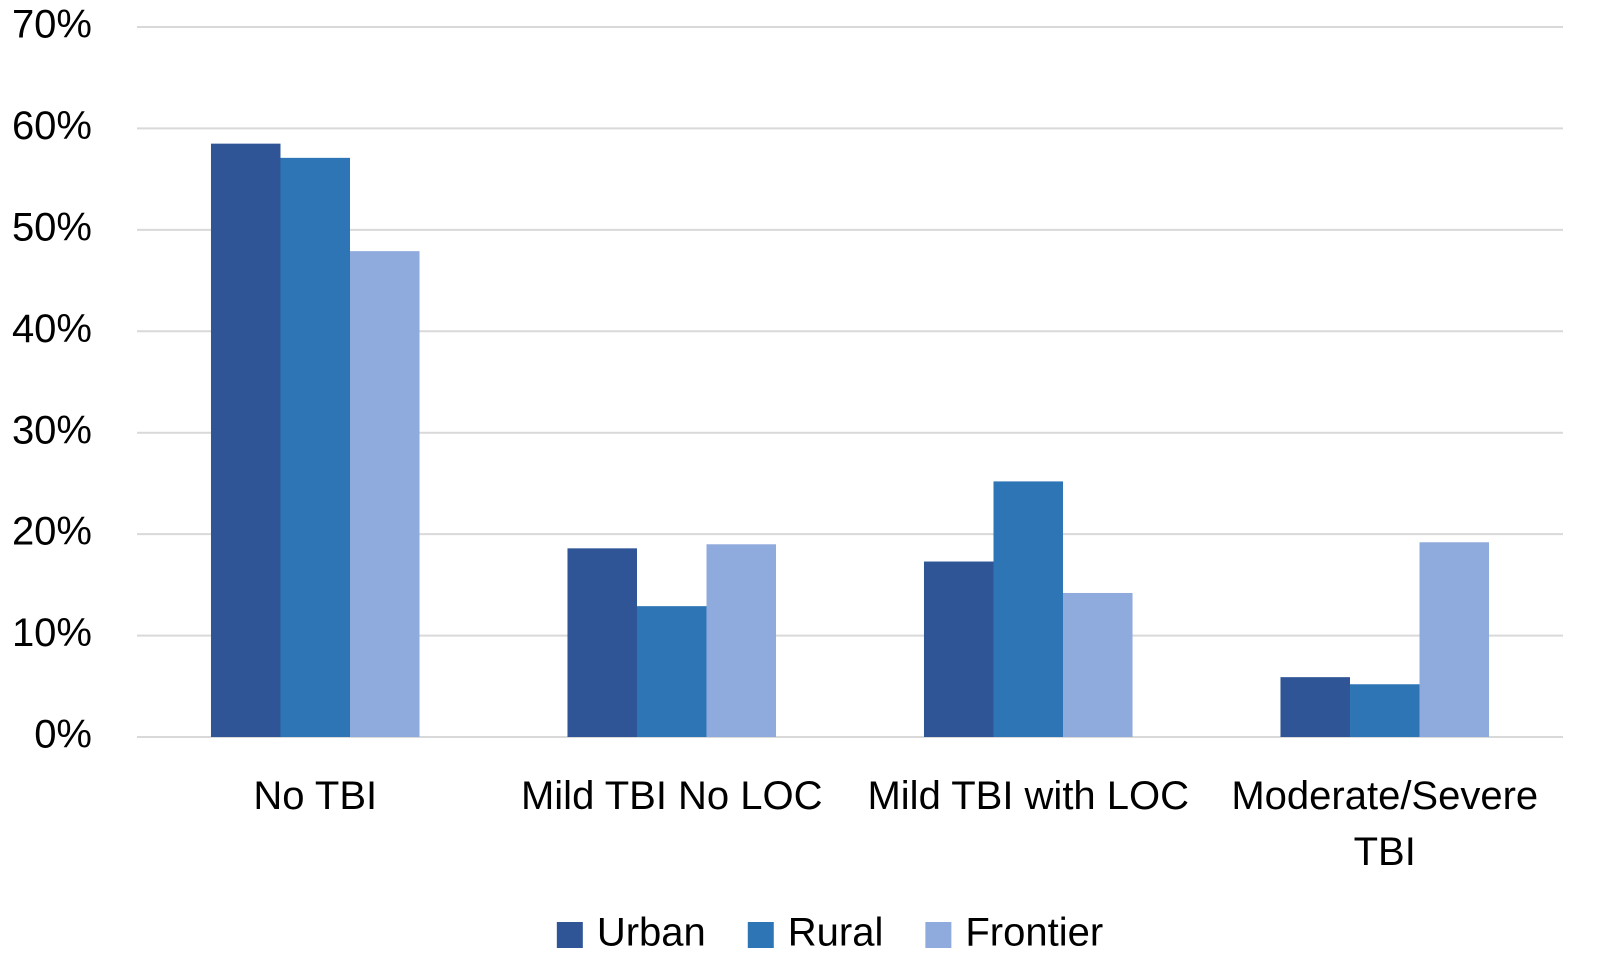 This screenshot has height=972, width=1598. What do you see at coordinates (836, 933) in the screenshot?
I see `legend-label: Rural` at bounding box center [836, 933].